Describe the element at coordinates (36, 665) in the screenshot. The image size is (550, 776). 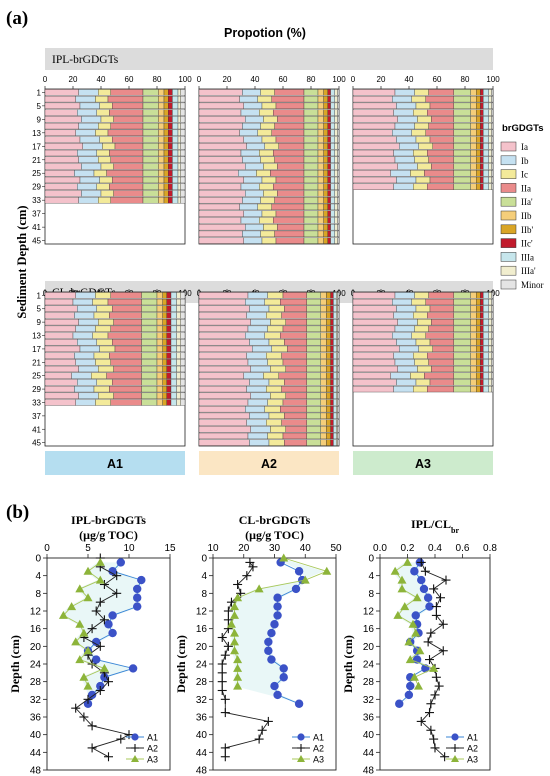
I see `y-tick-label: 24` at that location.